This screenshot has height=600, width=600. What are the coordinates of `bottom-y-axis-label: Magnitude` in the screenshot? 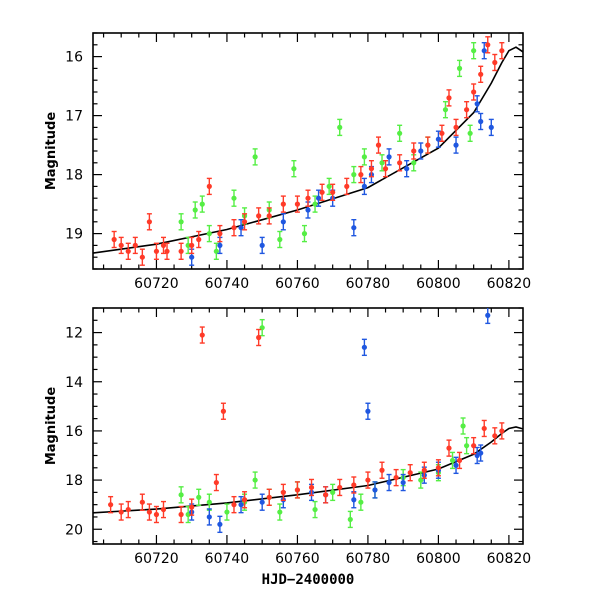 It's located at (51, 426).